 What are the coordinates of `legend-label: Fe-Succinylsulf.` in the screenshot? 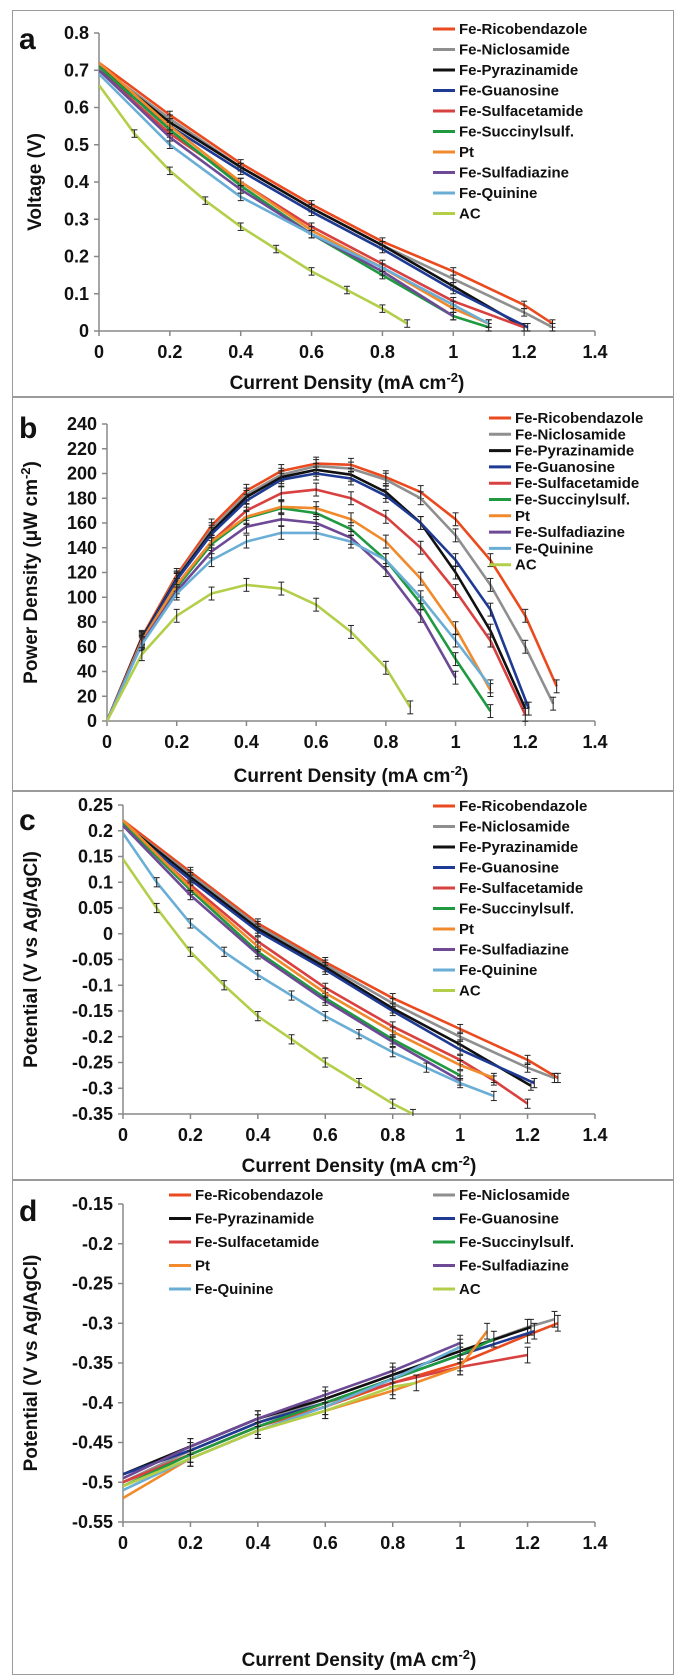 It's located at (516, 1242).